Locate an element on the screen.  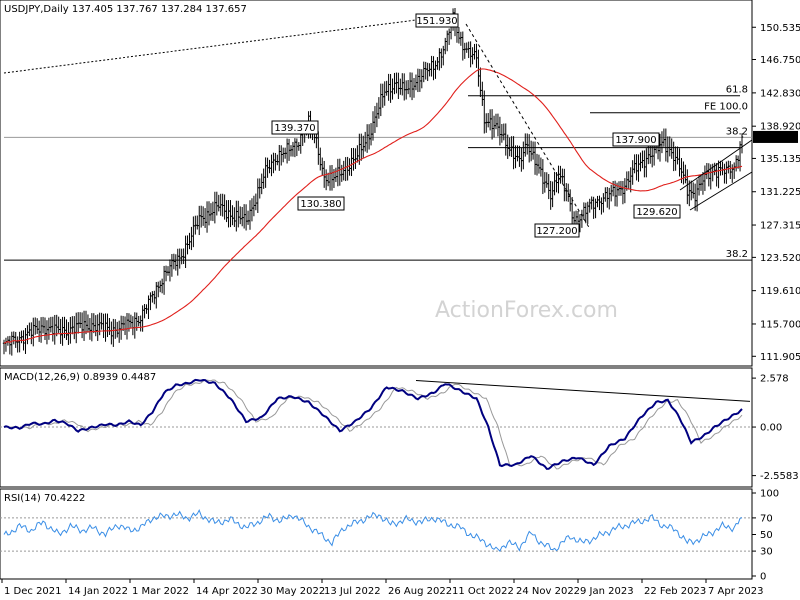
x-tick-label: 11 Oct 2022 is located at coordinates (483, 591).